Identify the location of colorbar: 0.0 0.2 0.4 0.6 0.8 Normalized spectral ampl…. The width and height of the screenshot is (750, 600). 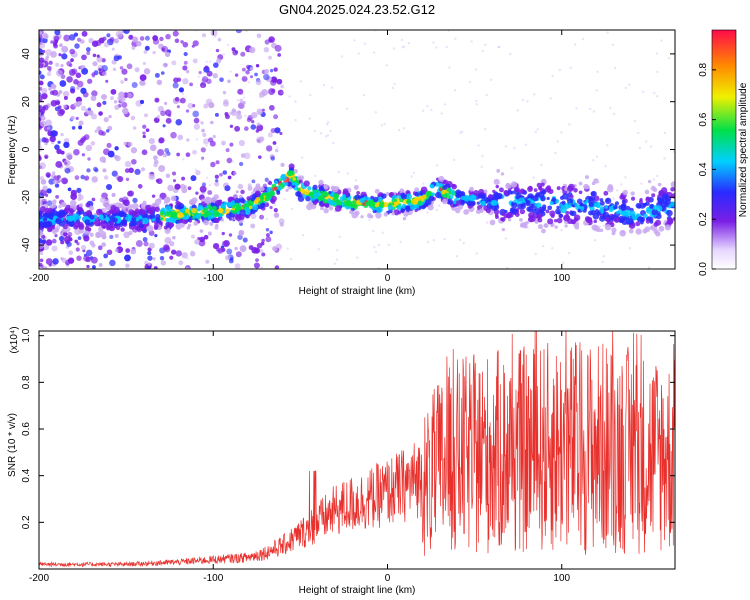
(723, 152).